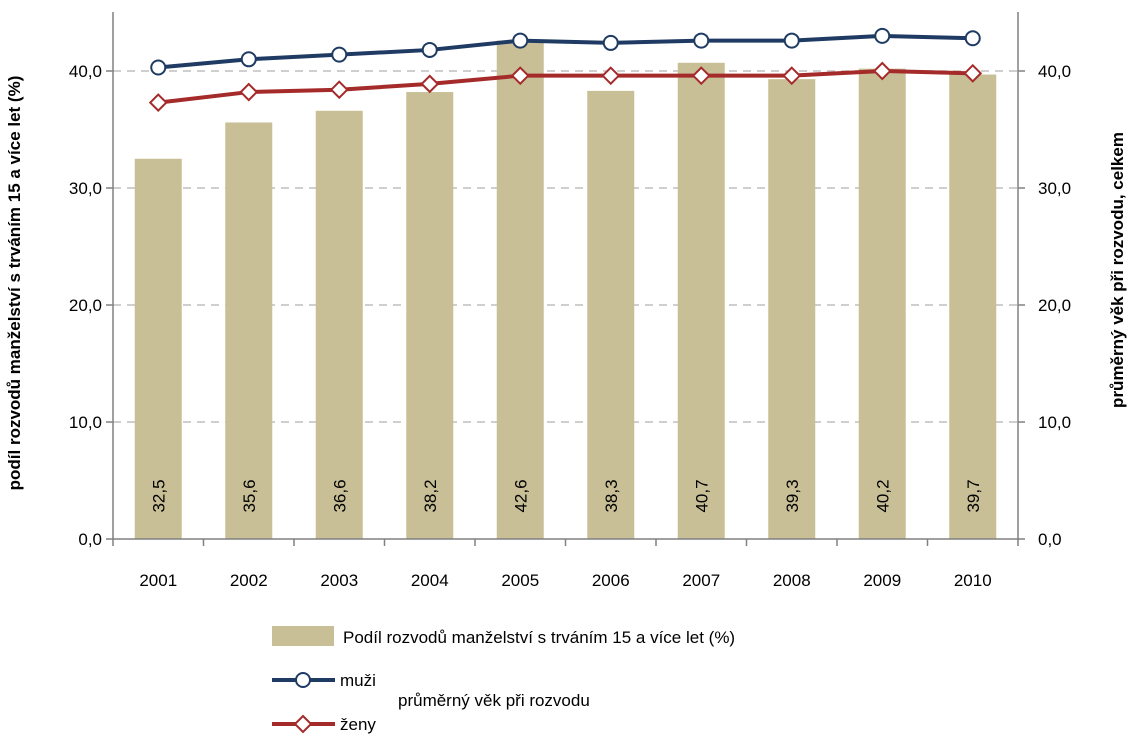 The width and height of the screenshot is (1131, 742). Describe the element at coordinates (85, 422) in the screenshot. I see `left-tick-label: 10,0` at that location.